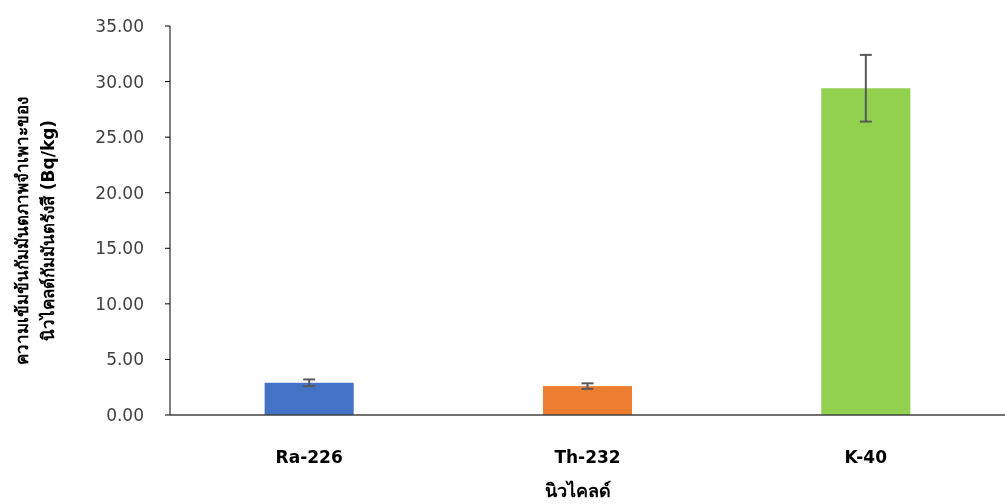 Image resolution: width=1005 pixels, height=504 pixels. Describe the element at coordinates (309, 457) in the screenshot. I see `x-tick-label: Ra-226` at that location.